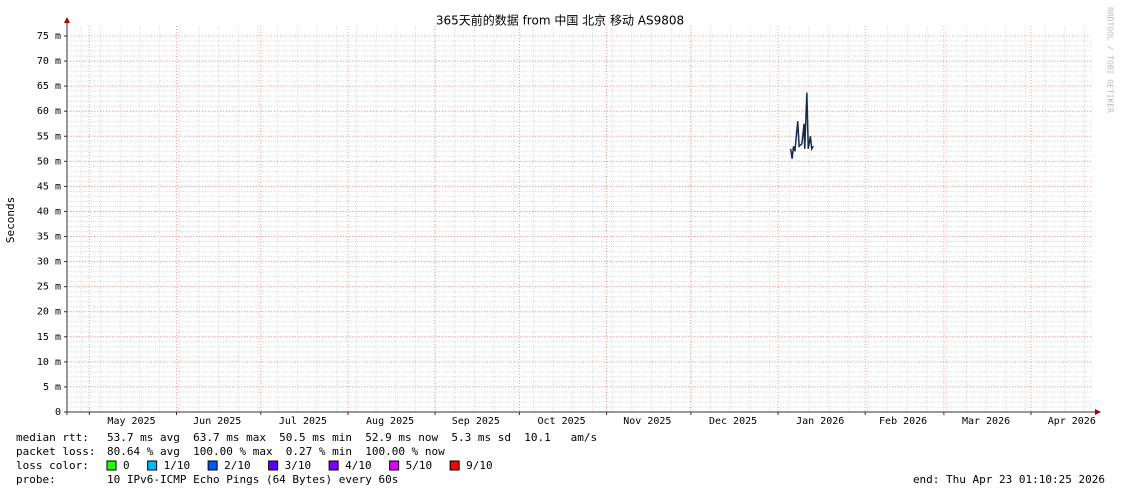 Image resolution: width=1121 pixels, height=494 pixels. What do you see at coordinates (303, 421) in the screenshot?
I see `x-tick-label: Jul 2025` at bounding box center [303, 421].